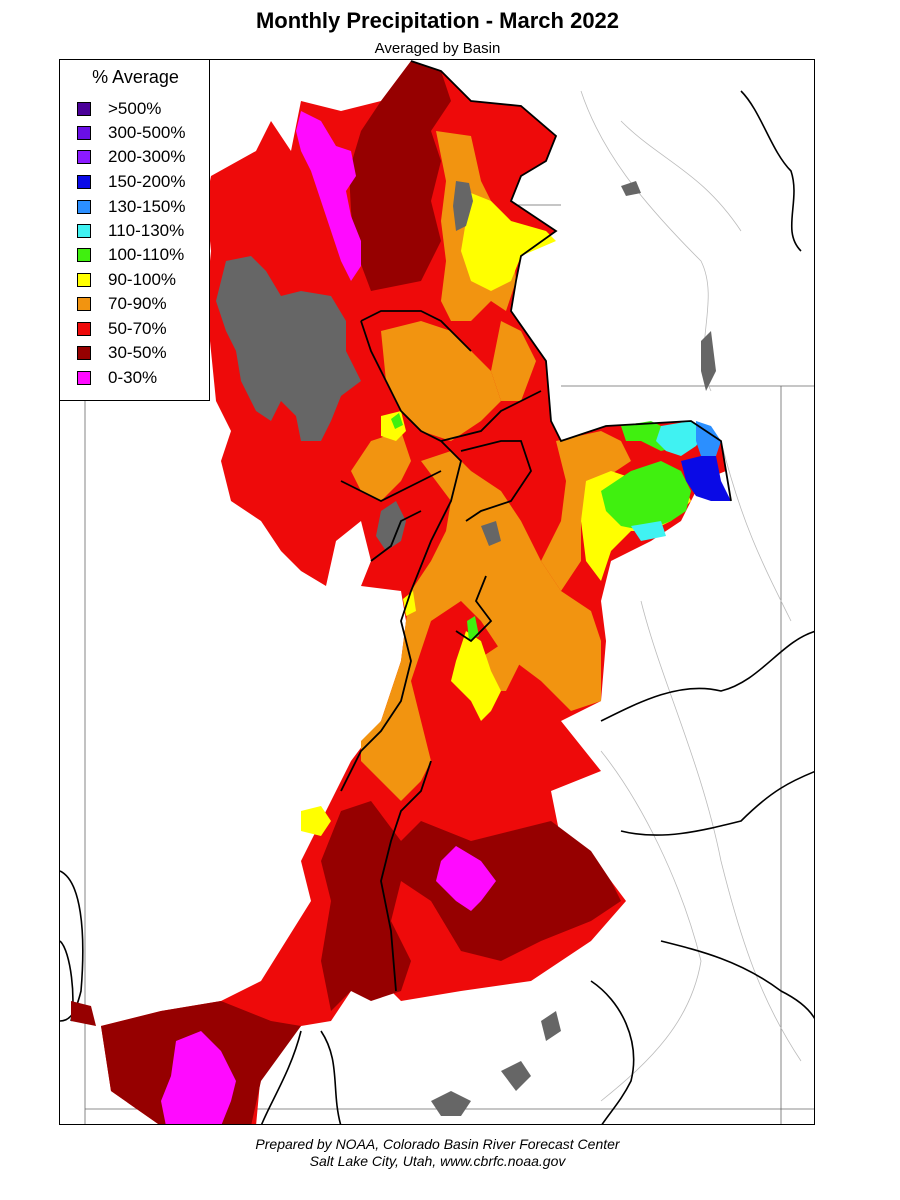  What do you see at coordinates (147, 156) in the screenshot?
I see `legend-label: 200-300%` at bounding box center [147, 156].